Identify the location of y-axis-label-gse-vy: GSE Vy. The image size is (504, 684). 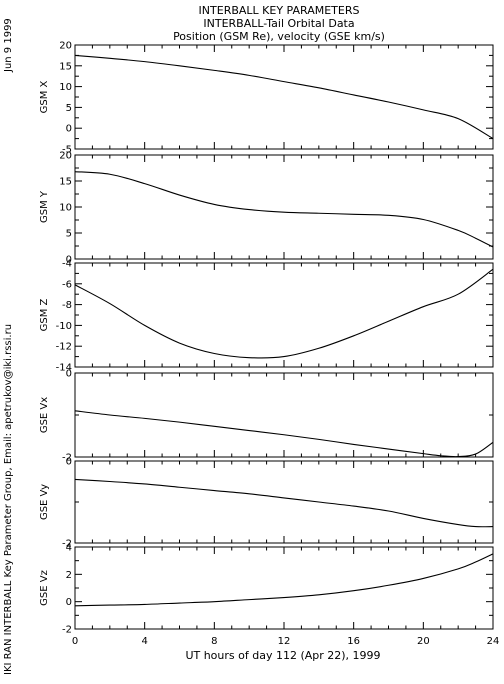
(44, 502).